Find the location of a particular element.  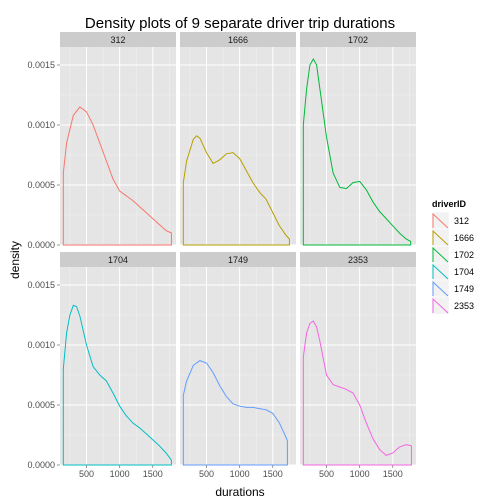

facet-panel: 1704 500 1000 1500 0.0000 0.0005 0.0010 0.0015 is located at coordinates (101, 365).